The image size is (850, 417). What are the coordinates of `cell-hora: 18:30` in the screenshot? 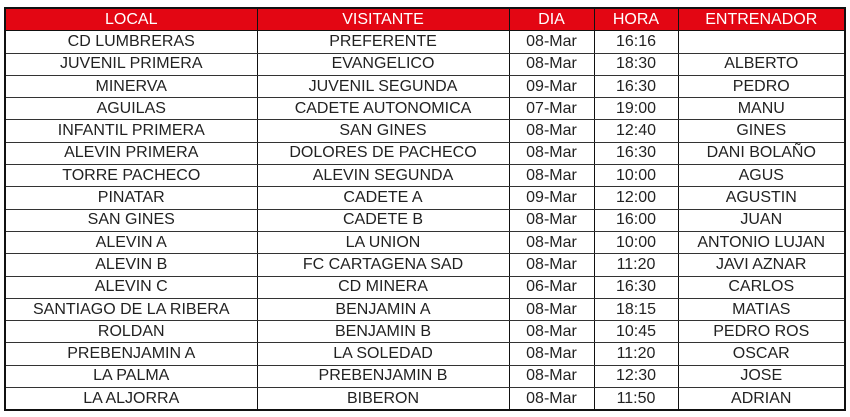 It's located at (636, 64).